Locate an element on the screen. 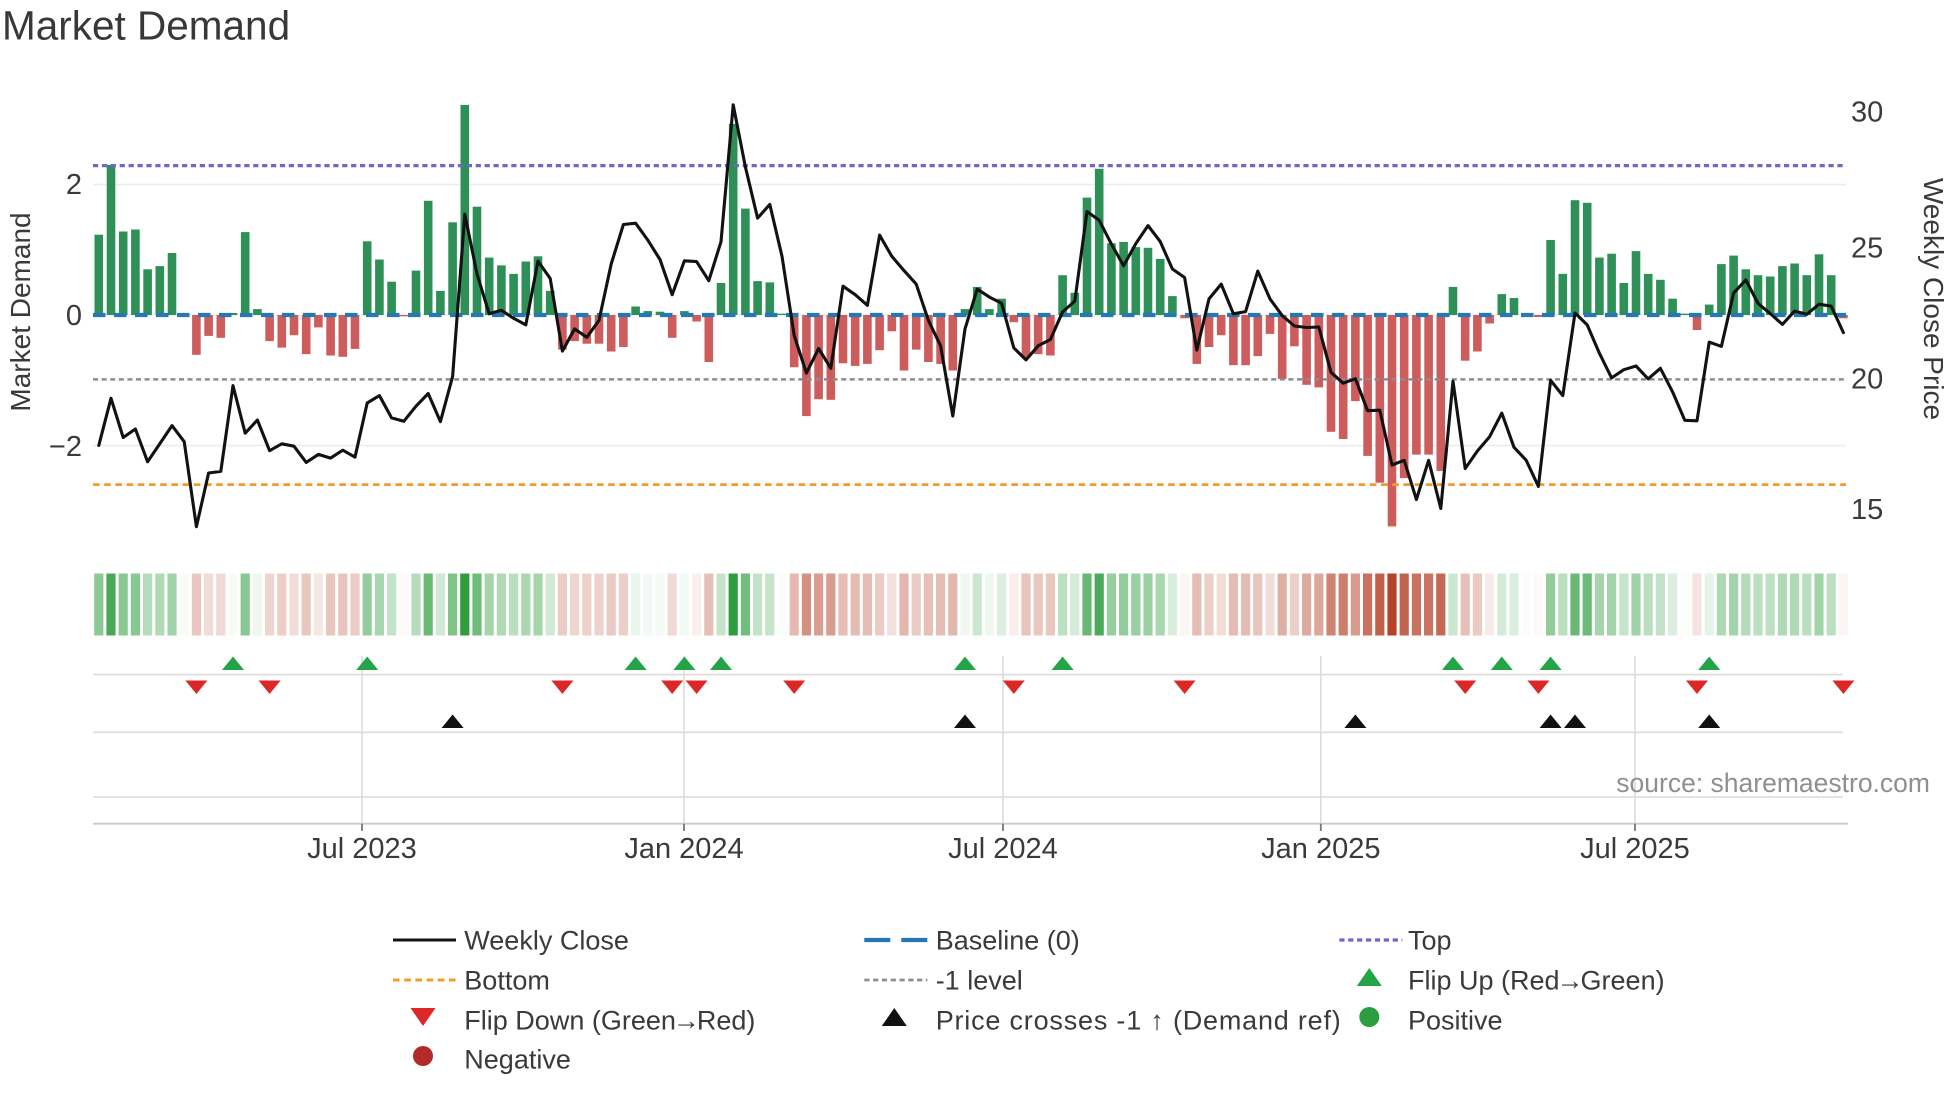  svg-text: Weekly Close Price is located at coordinates (1933, 299).